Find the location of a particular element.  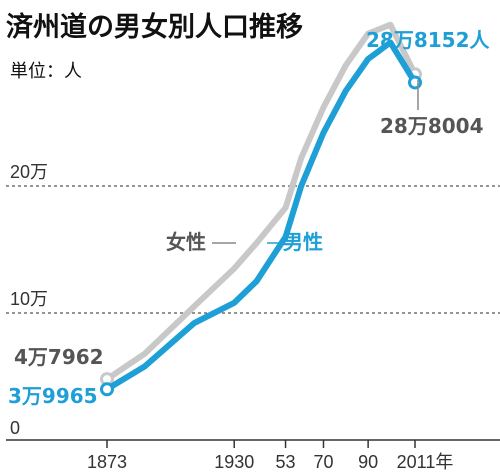

x-tick-label-0: 1873 is located at coordinates (107, 462).